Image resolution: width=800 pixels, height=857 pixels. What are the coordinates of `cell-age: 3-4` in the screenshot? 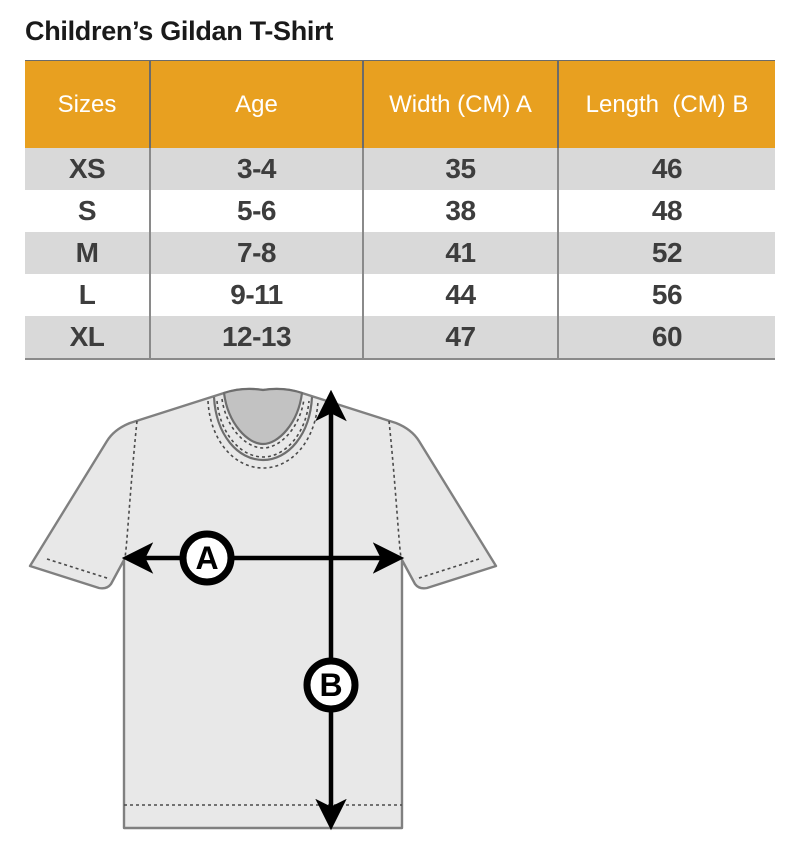 It's located at (257, 169).